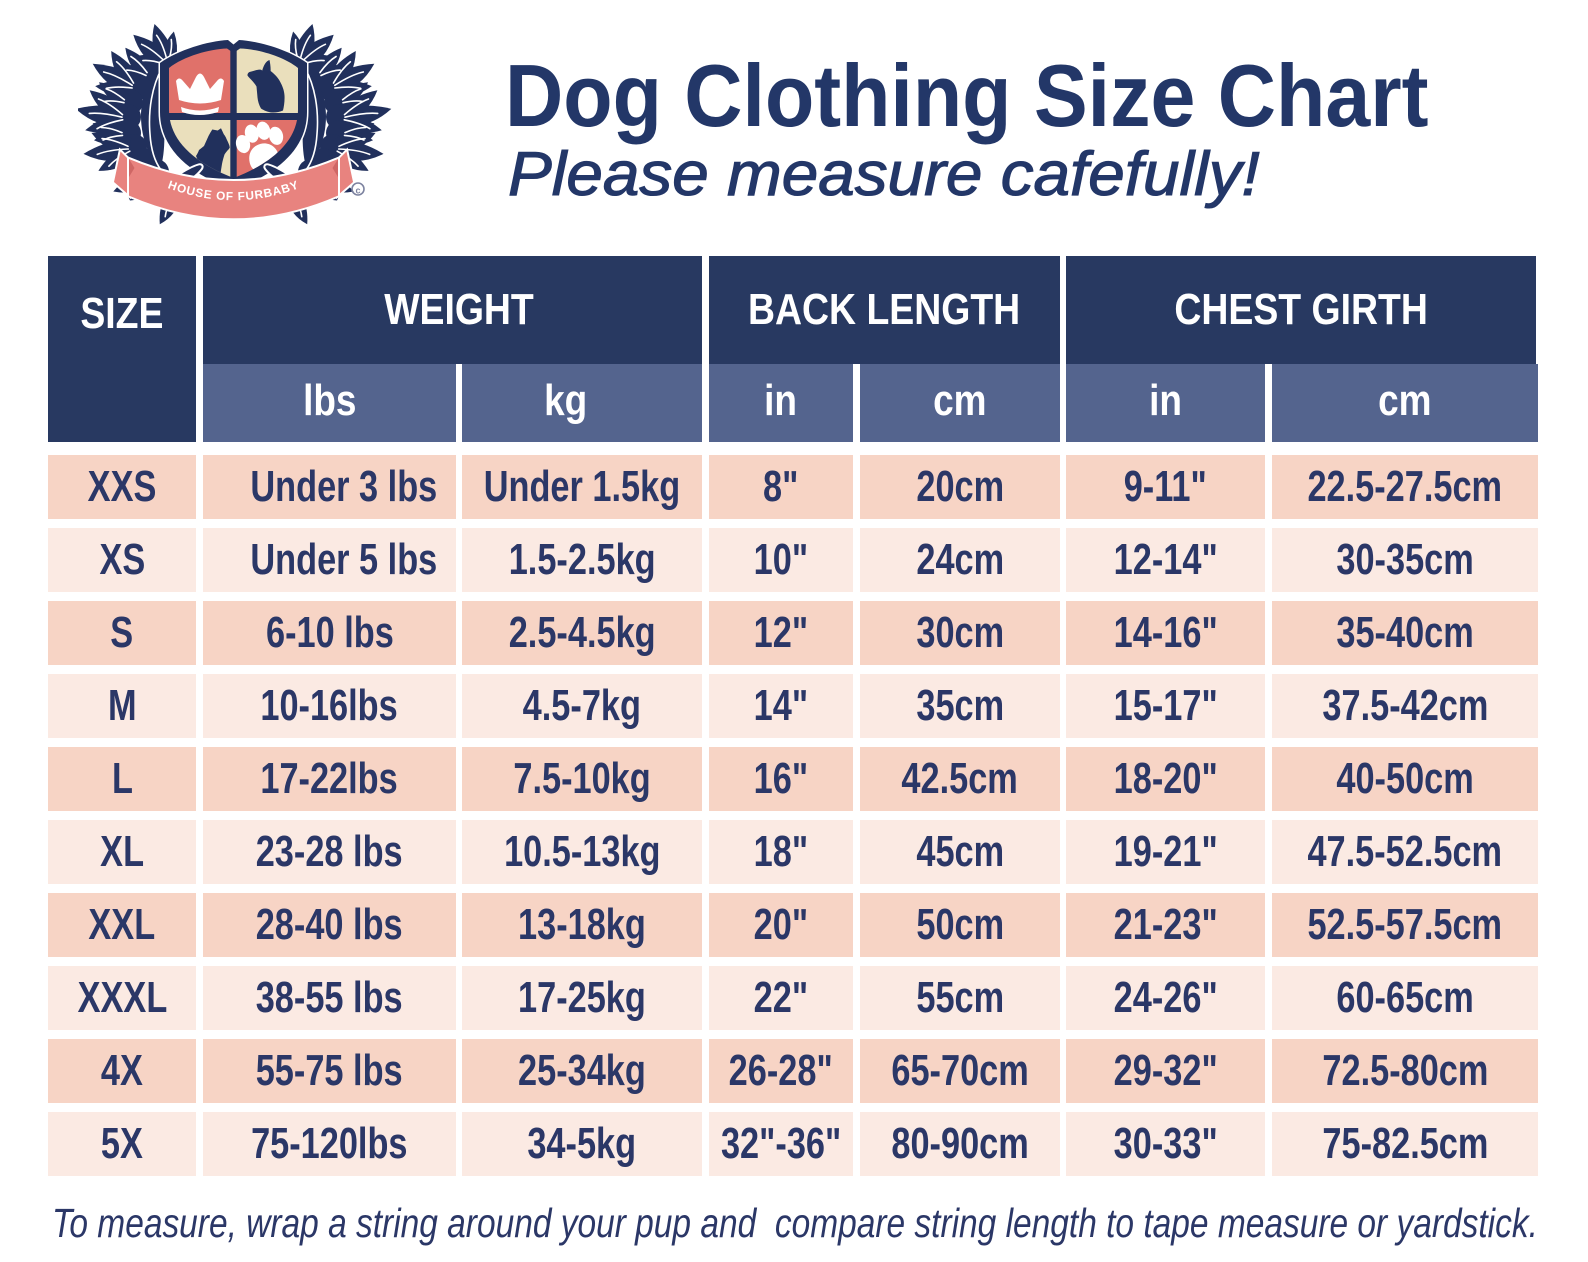 Image resolution: width=1588 pixels, height=1262 pixels. Describe the element at coordinates (357, 191) in the screenshot. I see `svg-text: c` at that location.